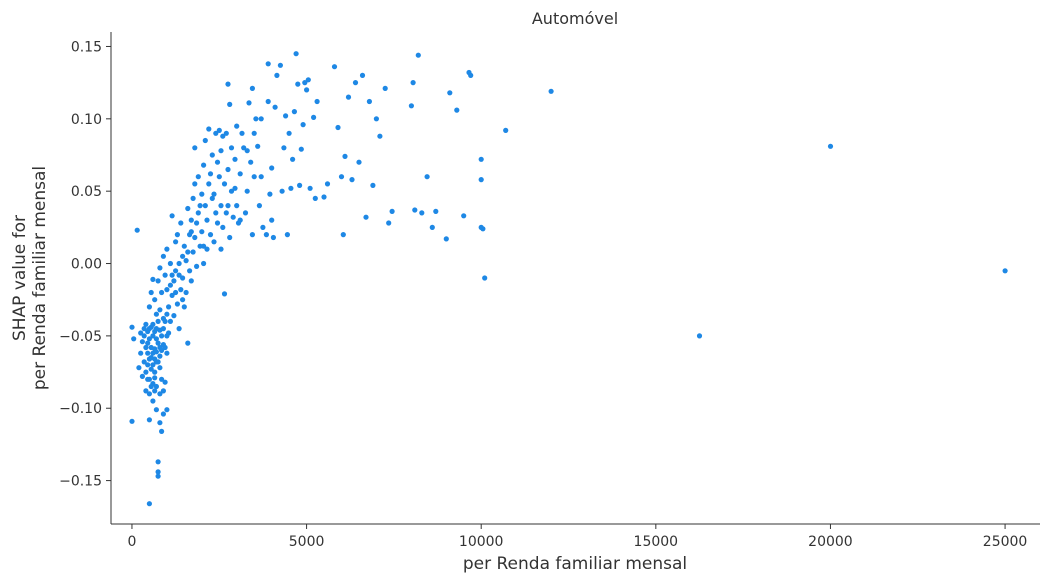 This screenshot has width=1050, height=583. What do you see at coordinates (307, 542) in the screenshot?
I see `x-tick-label: 5000` at bounding box center [307, 542].